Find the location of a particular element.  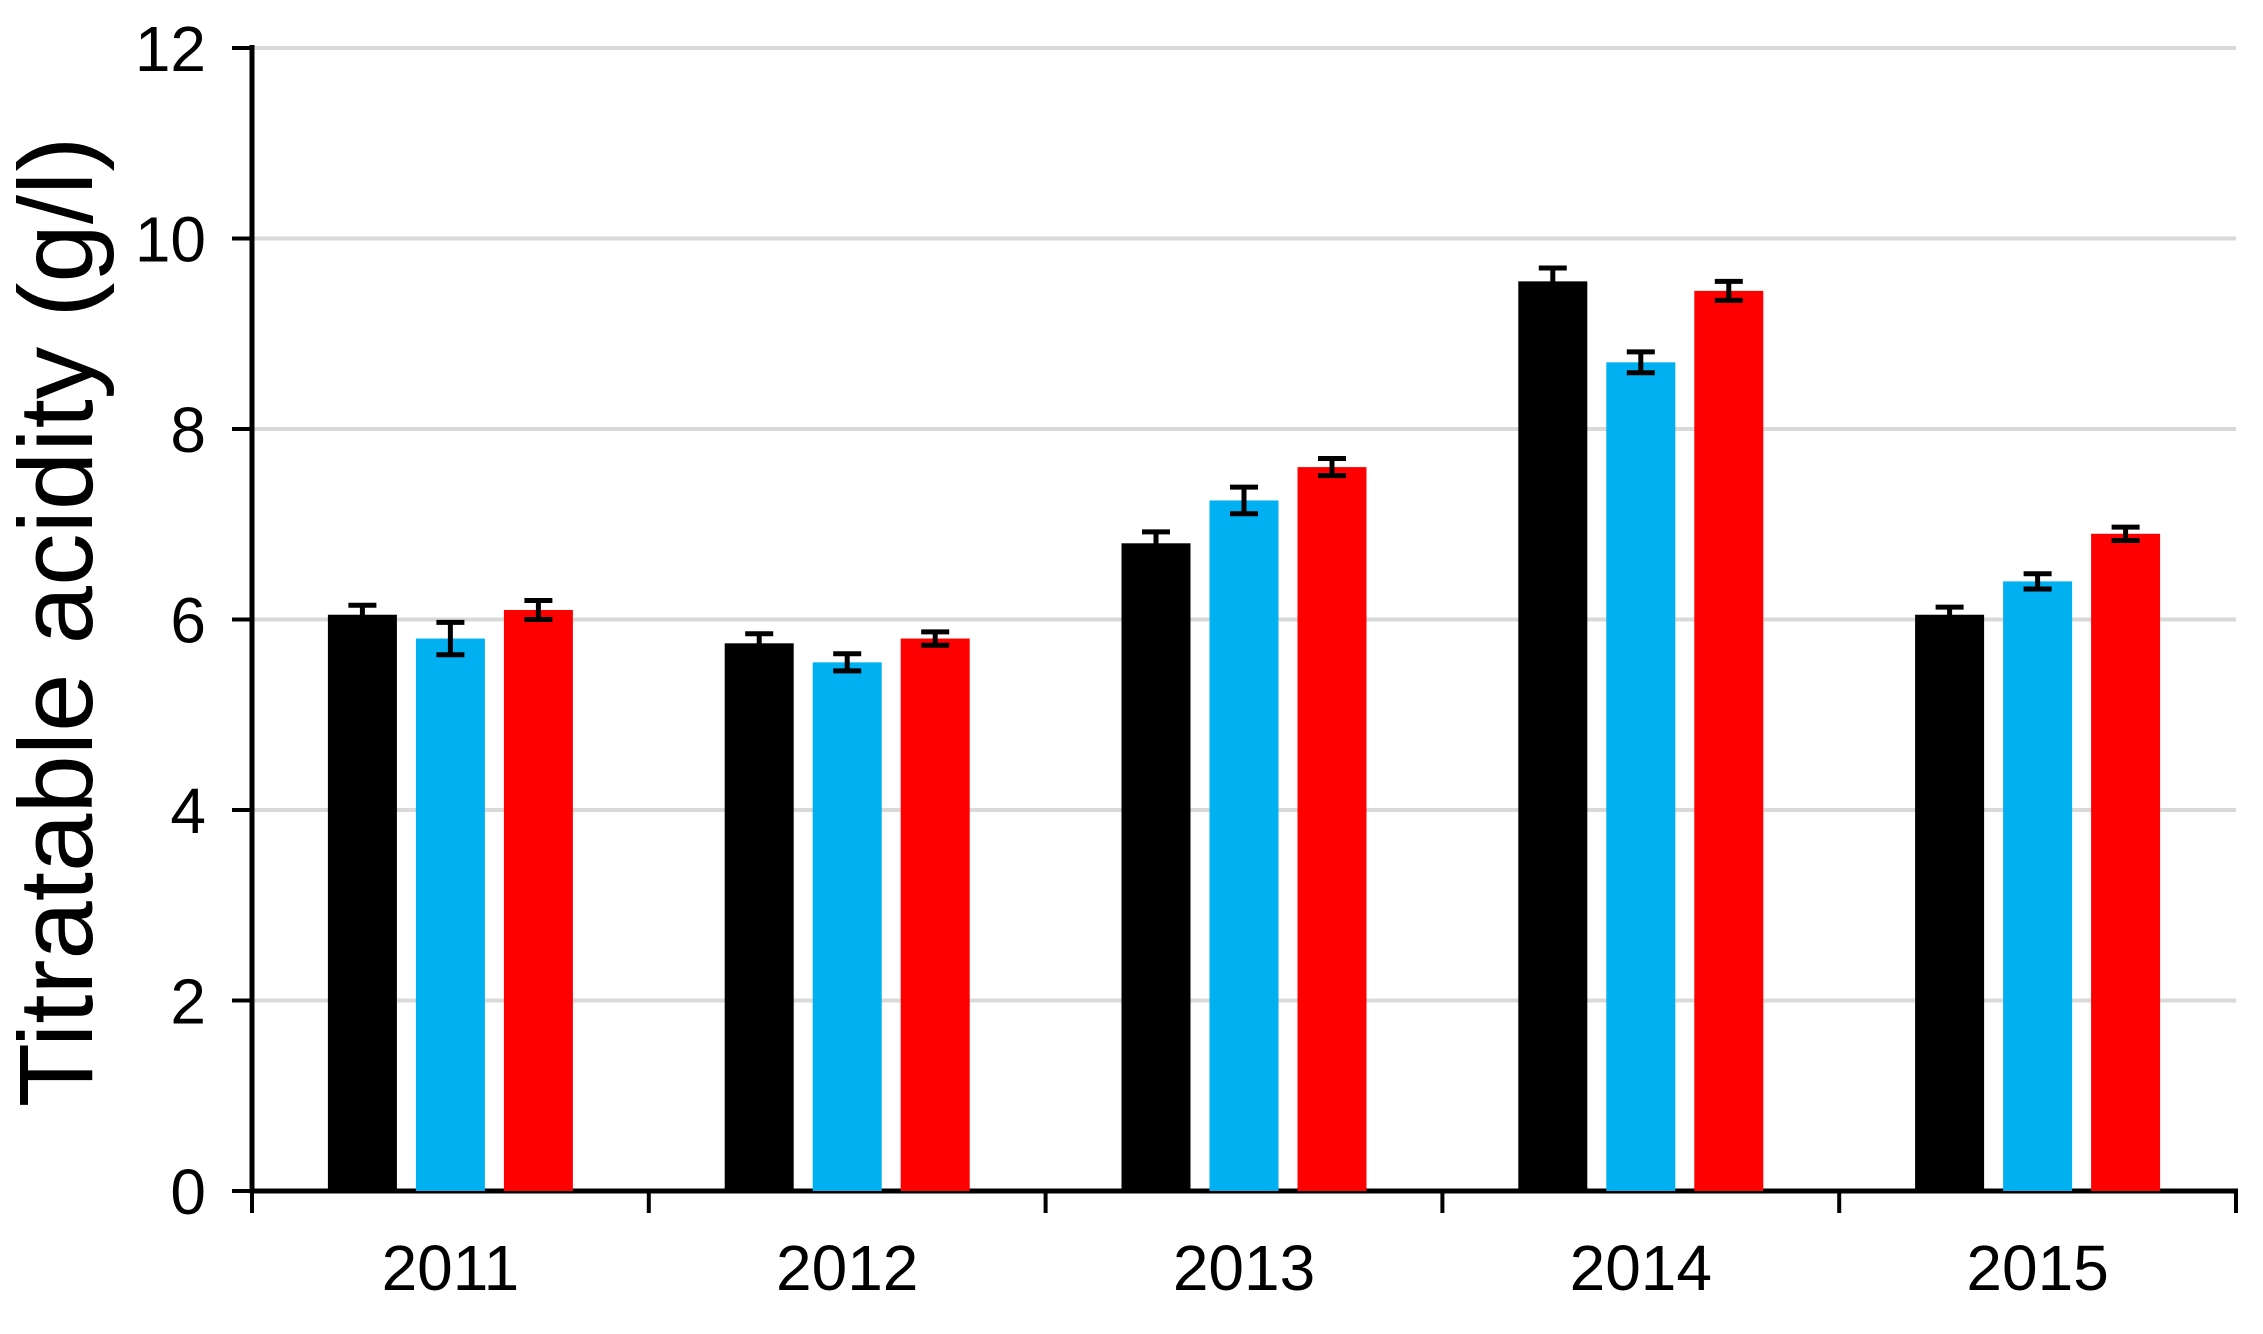

y-tick-label: 10 is located at coordinates (170, 240).